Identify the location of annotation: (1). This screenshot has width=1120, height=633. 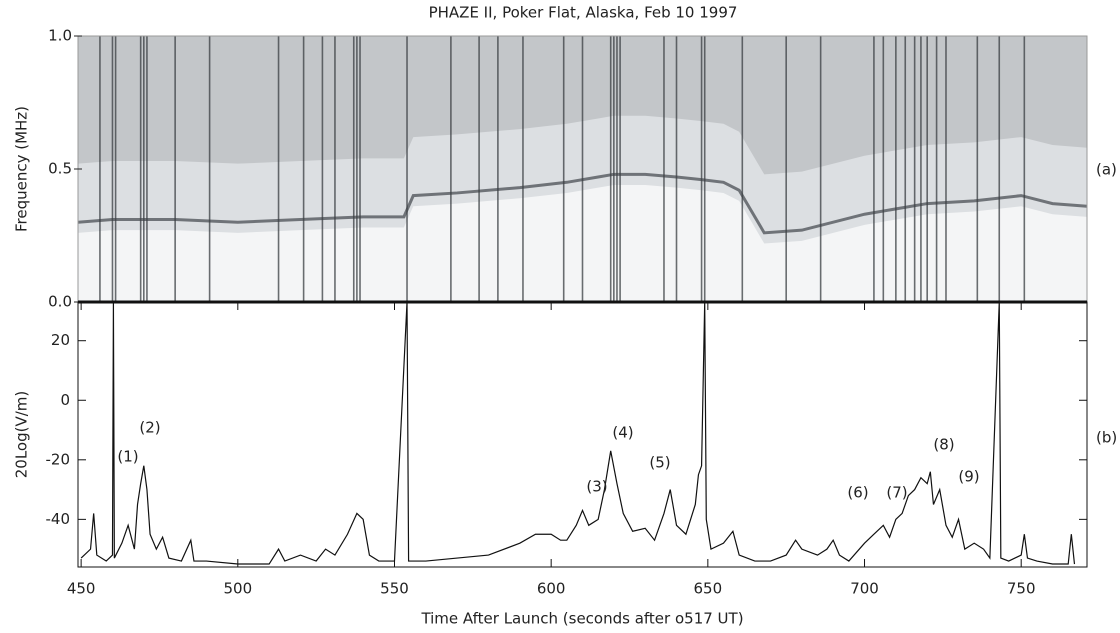
(127, 457).